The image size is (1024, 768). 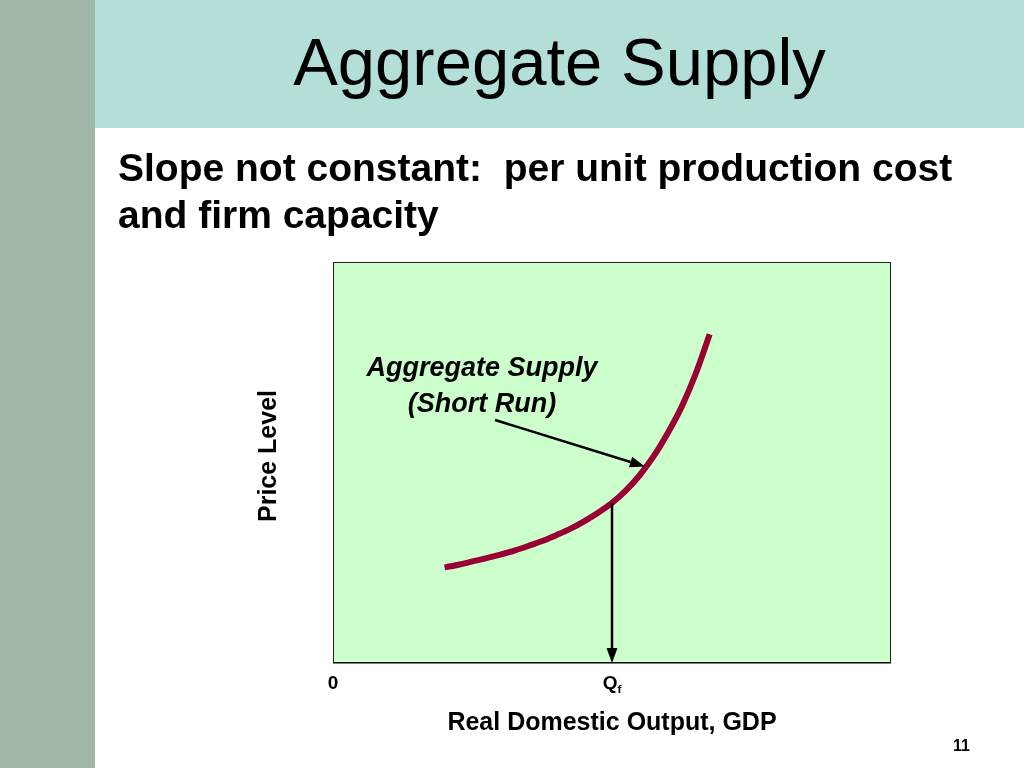 What do you see at coordinates (333, 682) in the screenshot?
I see `x-tick-label: 0` at bounding box center [333, 682].